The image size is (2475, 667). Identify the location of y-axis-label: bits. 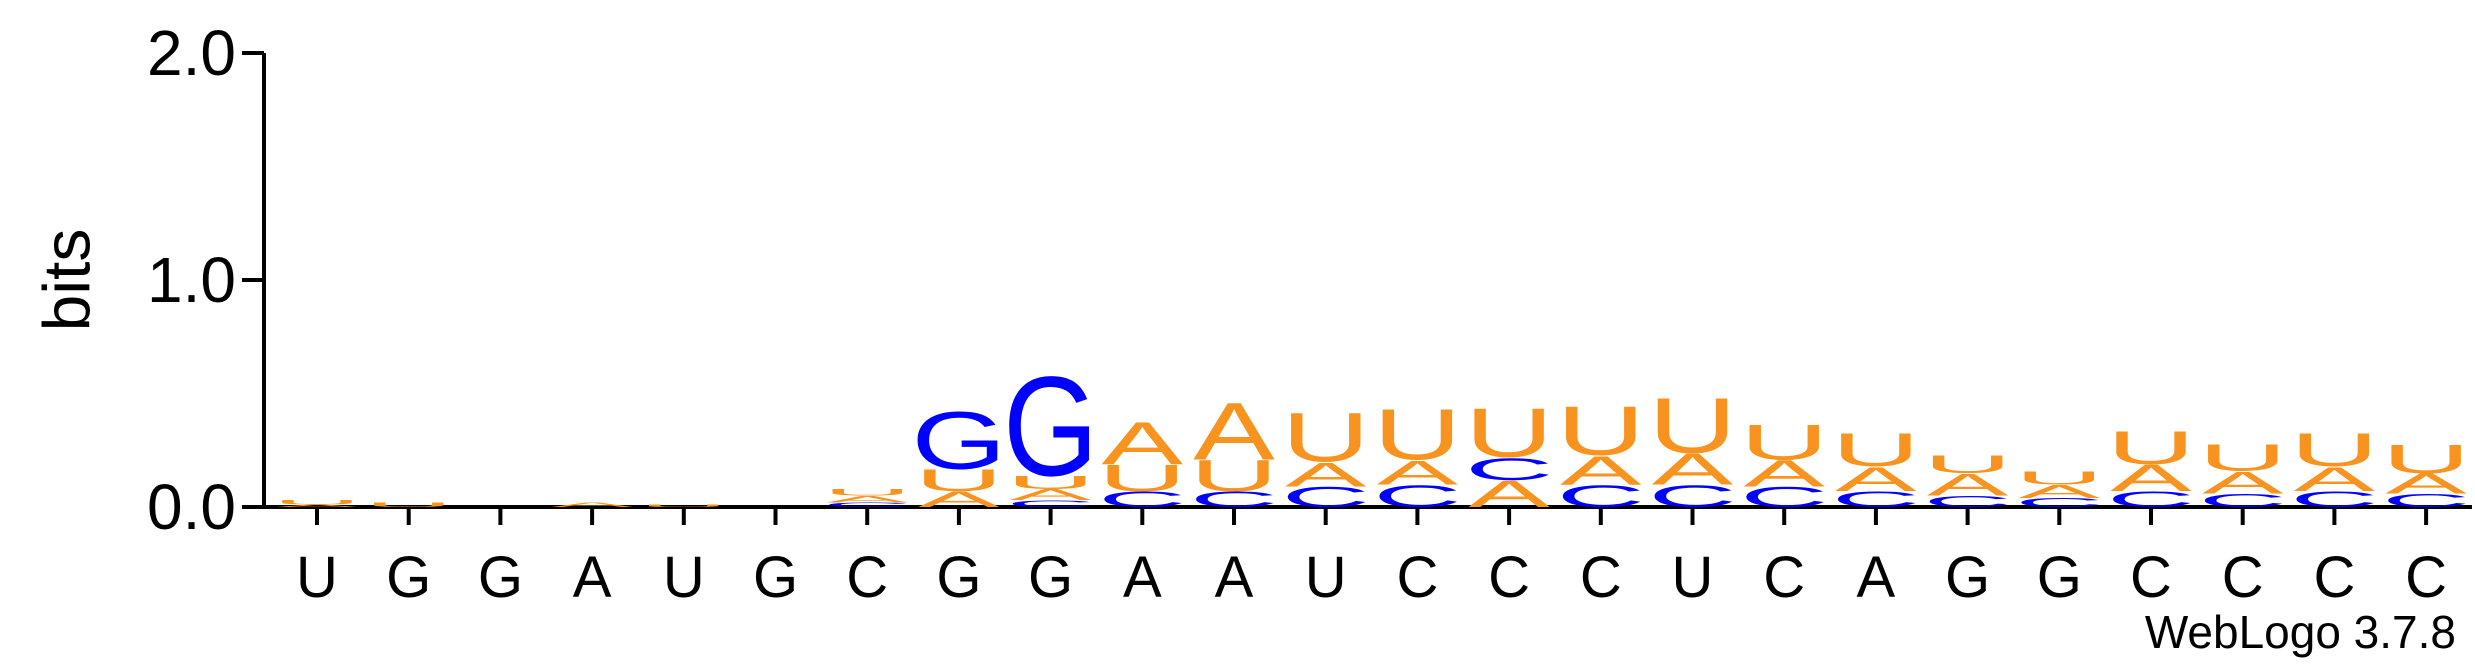
(66, 280).